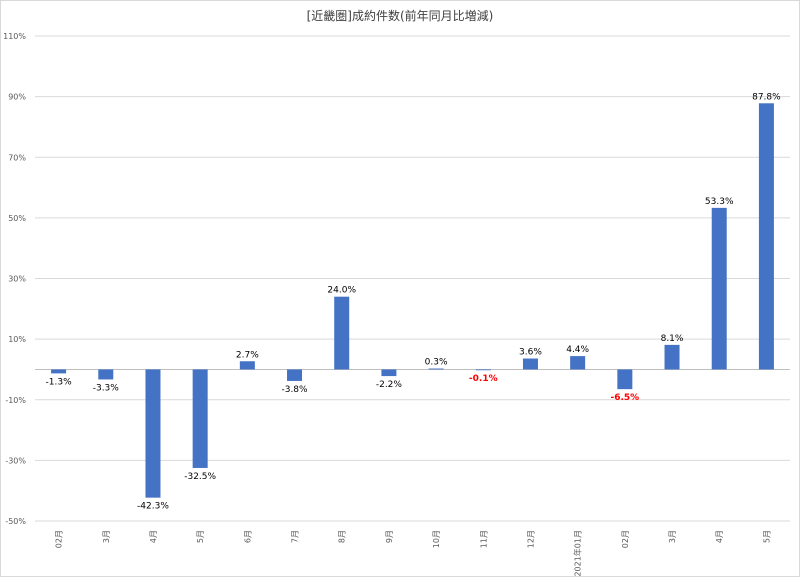 This screenshot has height=577, width=800. What do you see at coordinates (341, 291) in the screenshot?
I see `data-label: 24.0%` at bounding box center [341, 291].